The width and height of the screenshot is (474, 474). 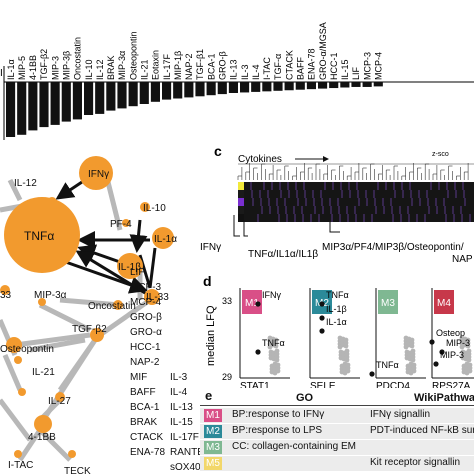 What do you see at coordinates (106, 238) in the screenshot?
I see `network-black-edges` at bounding box center [106, 238].